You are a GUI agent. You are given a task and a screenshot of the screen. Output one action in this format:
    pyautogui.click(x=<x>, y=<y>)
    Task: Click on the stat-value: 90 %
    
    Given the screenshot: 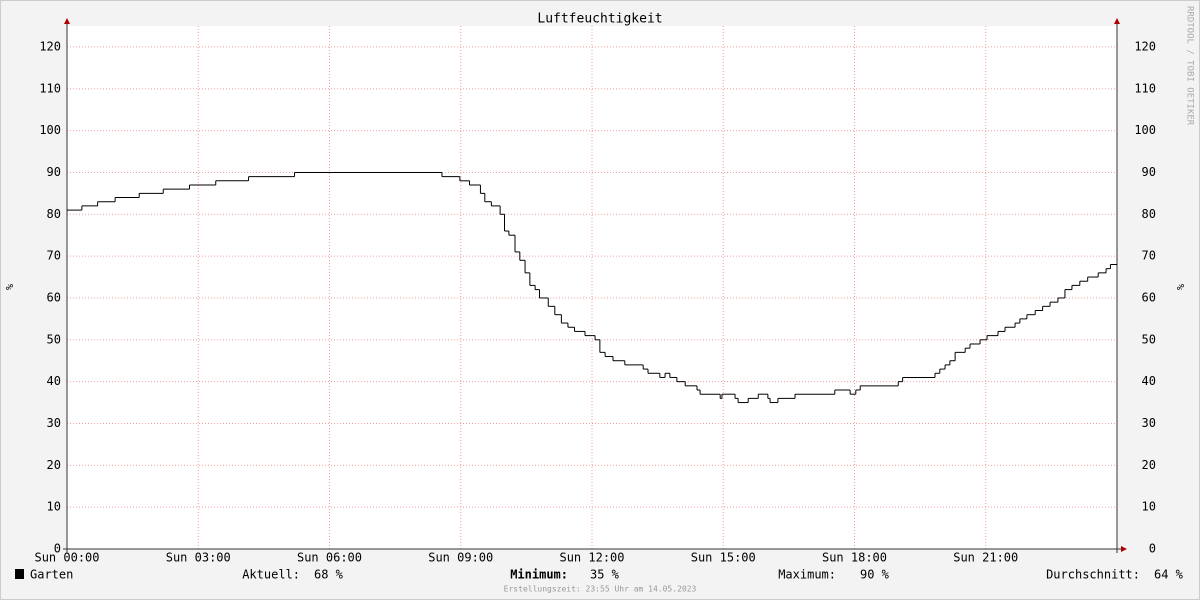 What is the action you would take?
    pyautogui.click(x=875, y=575)
    